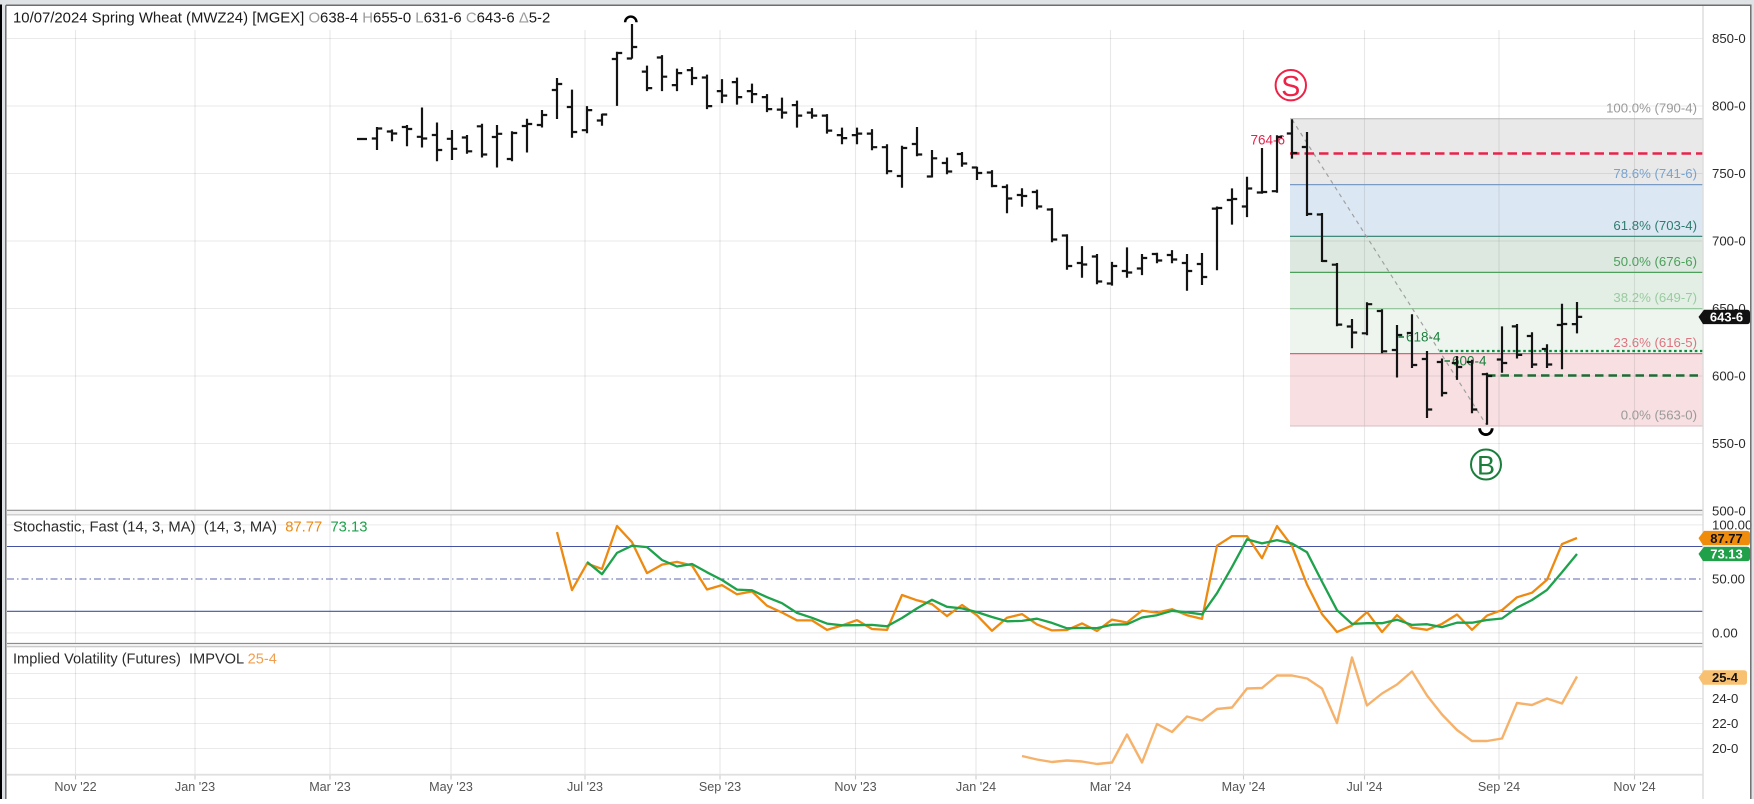  What do you see at coordinates (1729, 241) in the screenshot?
I see `svg-text: 700-0` at bounding box center [1729, 241].